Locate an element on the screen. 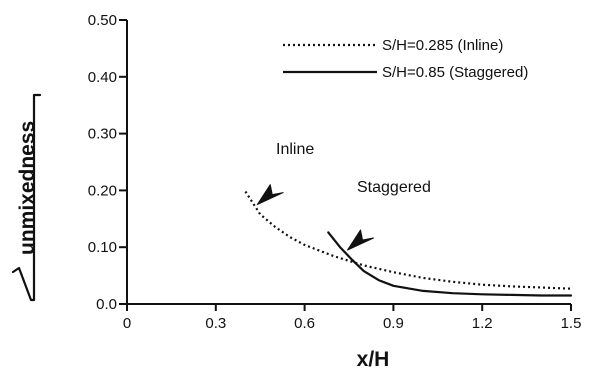 This screenshot has width=598, height=377. y-axis-label: unmixedness is located at coordinates (27, 188).